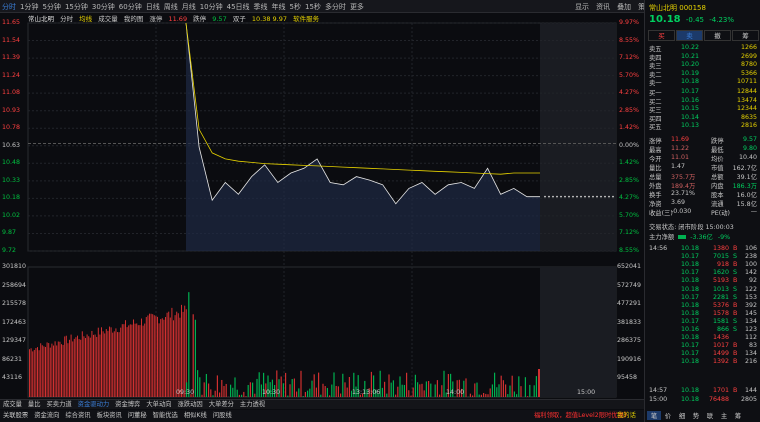 This screenshot has height=422, width=760. I want to click on stat-label: PE(动), so click(720, 213).